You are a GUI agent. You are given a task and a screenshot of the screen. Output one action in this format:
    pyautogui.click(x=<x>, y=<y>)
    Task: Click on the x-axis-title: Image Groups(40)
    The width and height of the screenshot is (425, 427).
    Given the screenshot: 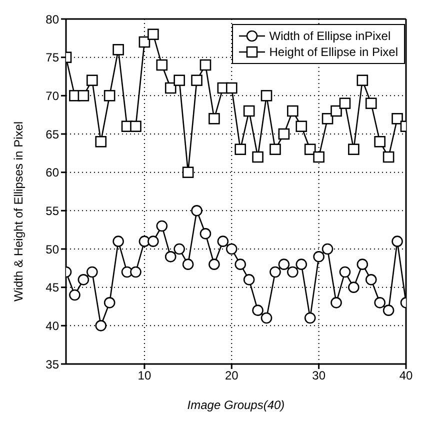 What is the action you would take?
    pyautogui.click(x=236, y=405)
    